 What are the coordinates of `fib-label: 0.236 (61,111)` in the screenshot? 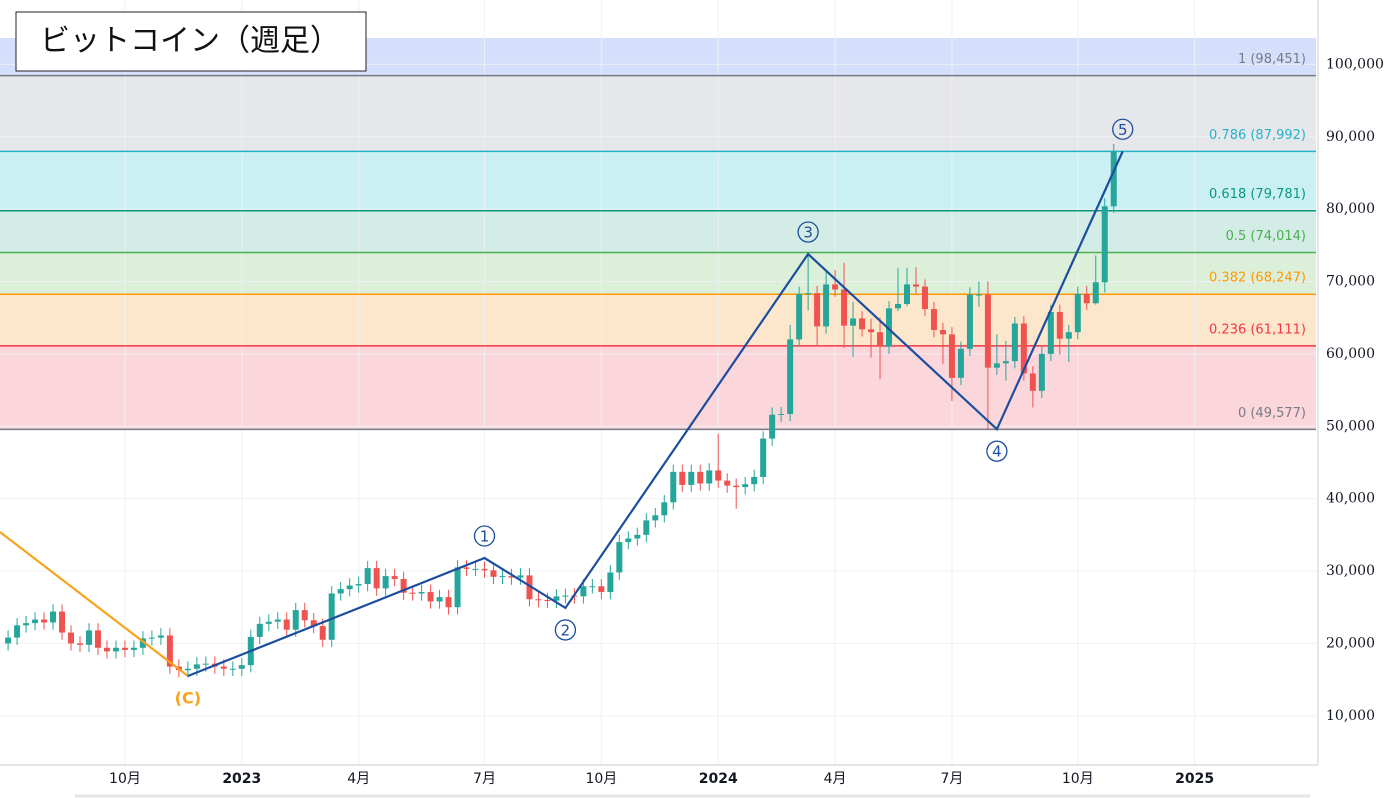 It's located at (1257, 329).